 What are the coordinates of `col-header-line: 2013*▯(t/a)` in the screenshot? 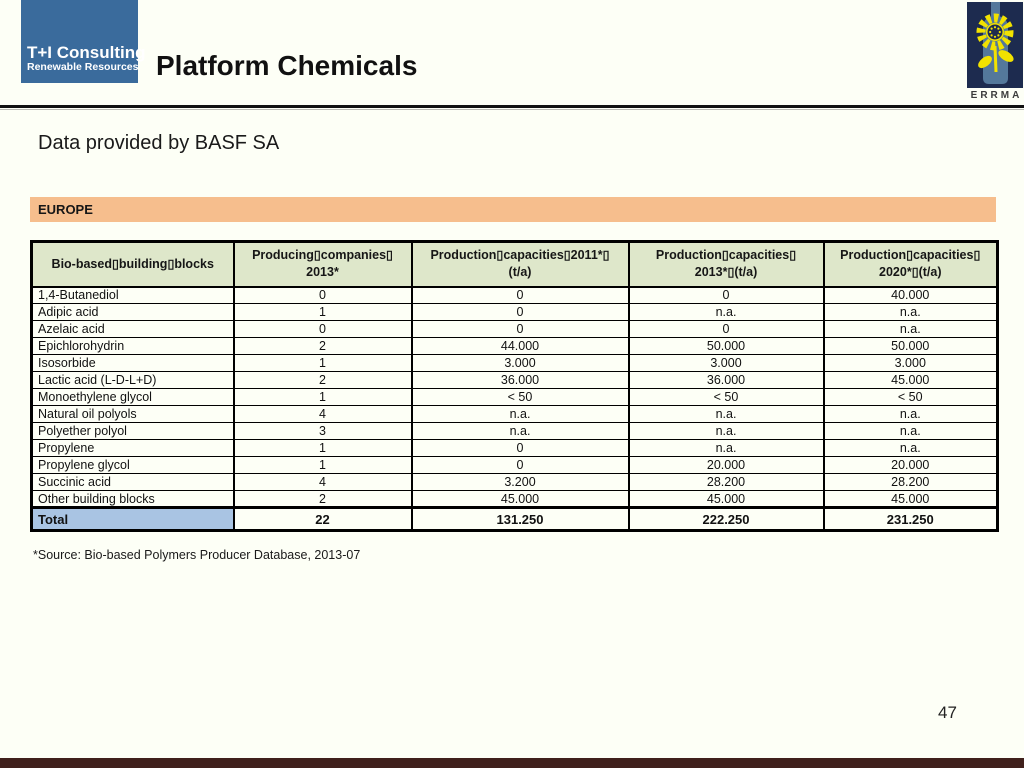 It's located at (726, 272).